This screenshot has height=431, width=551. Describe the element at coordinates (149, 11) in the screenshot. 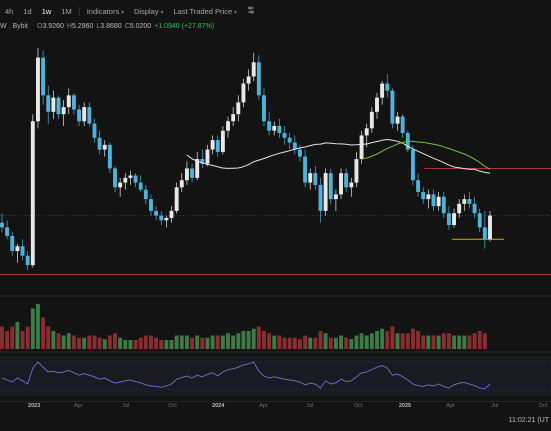

I see `display-menu: Display ▾` at that location.